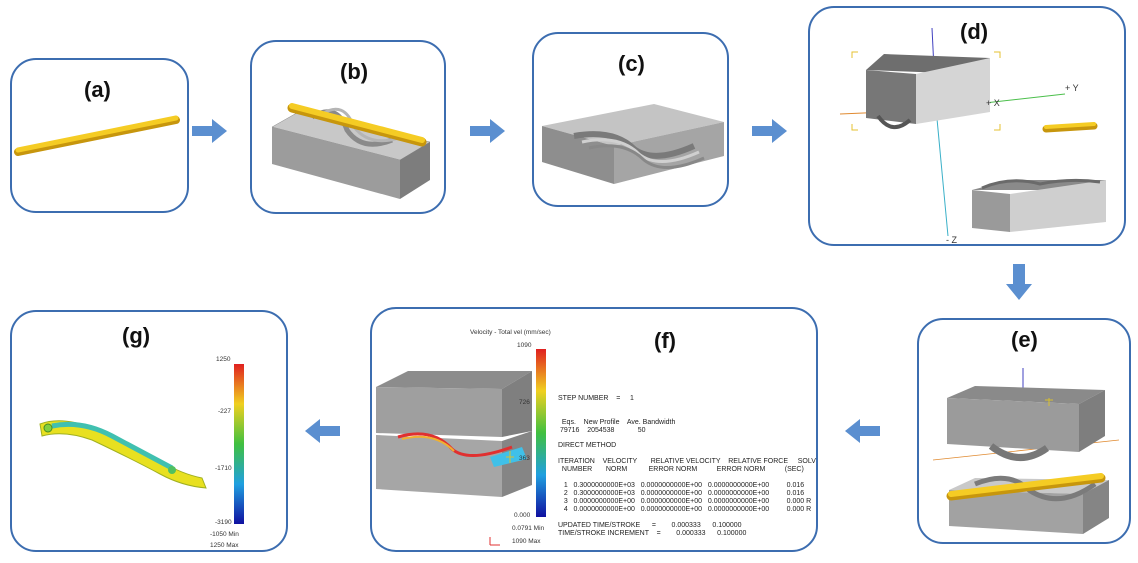 This screenshot has width=1138, height=563. What do you see at coordinates (223, 468) in the screenshot?
I see `colorbar-tick: -1710` at bounding box center [223, 468].